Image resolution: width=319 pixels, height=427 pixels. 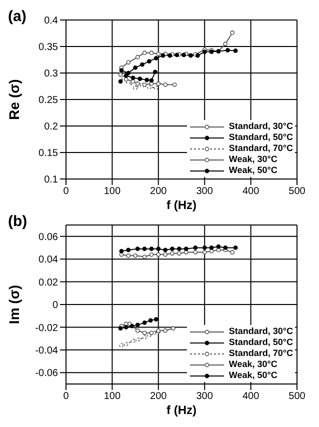 What do you see at coordinates (46, 350) in the screenshot?
I see `y-tick-label: -0.04` at bounding box center [46, 350].